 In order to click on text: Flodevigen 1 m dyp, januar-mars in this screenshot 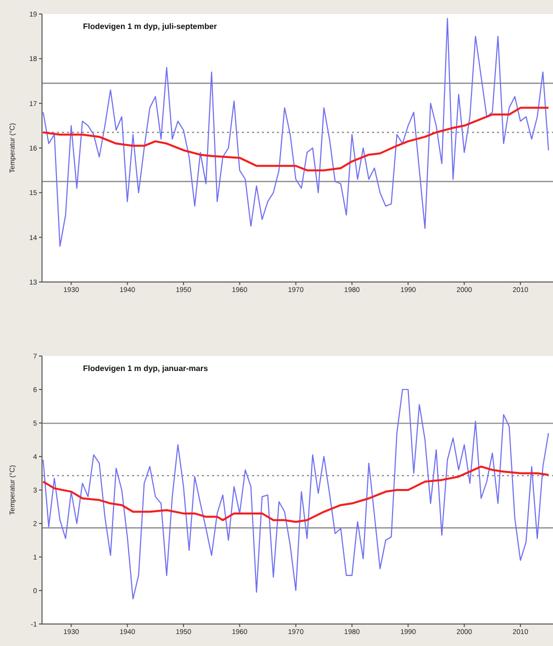, I will do `click(145, 368)`.